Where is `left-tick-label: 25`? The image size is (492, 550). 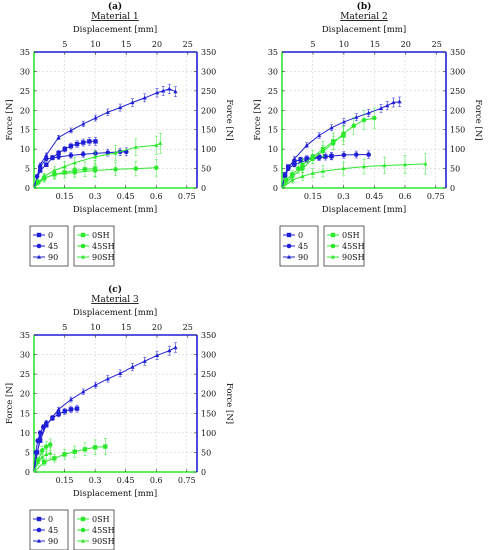 left-tick-label: 25 is located at coordinates (25, 374).